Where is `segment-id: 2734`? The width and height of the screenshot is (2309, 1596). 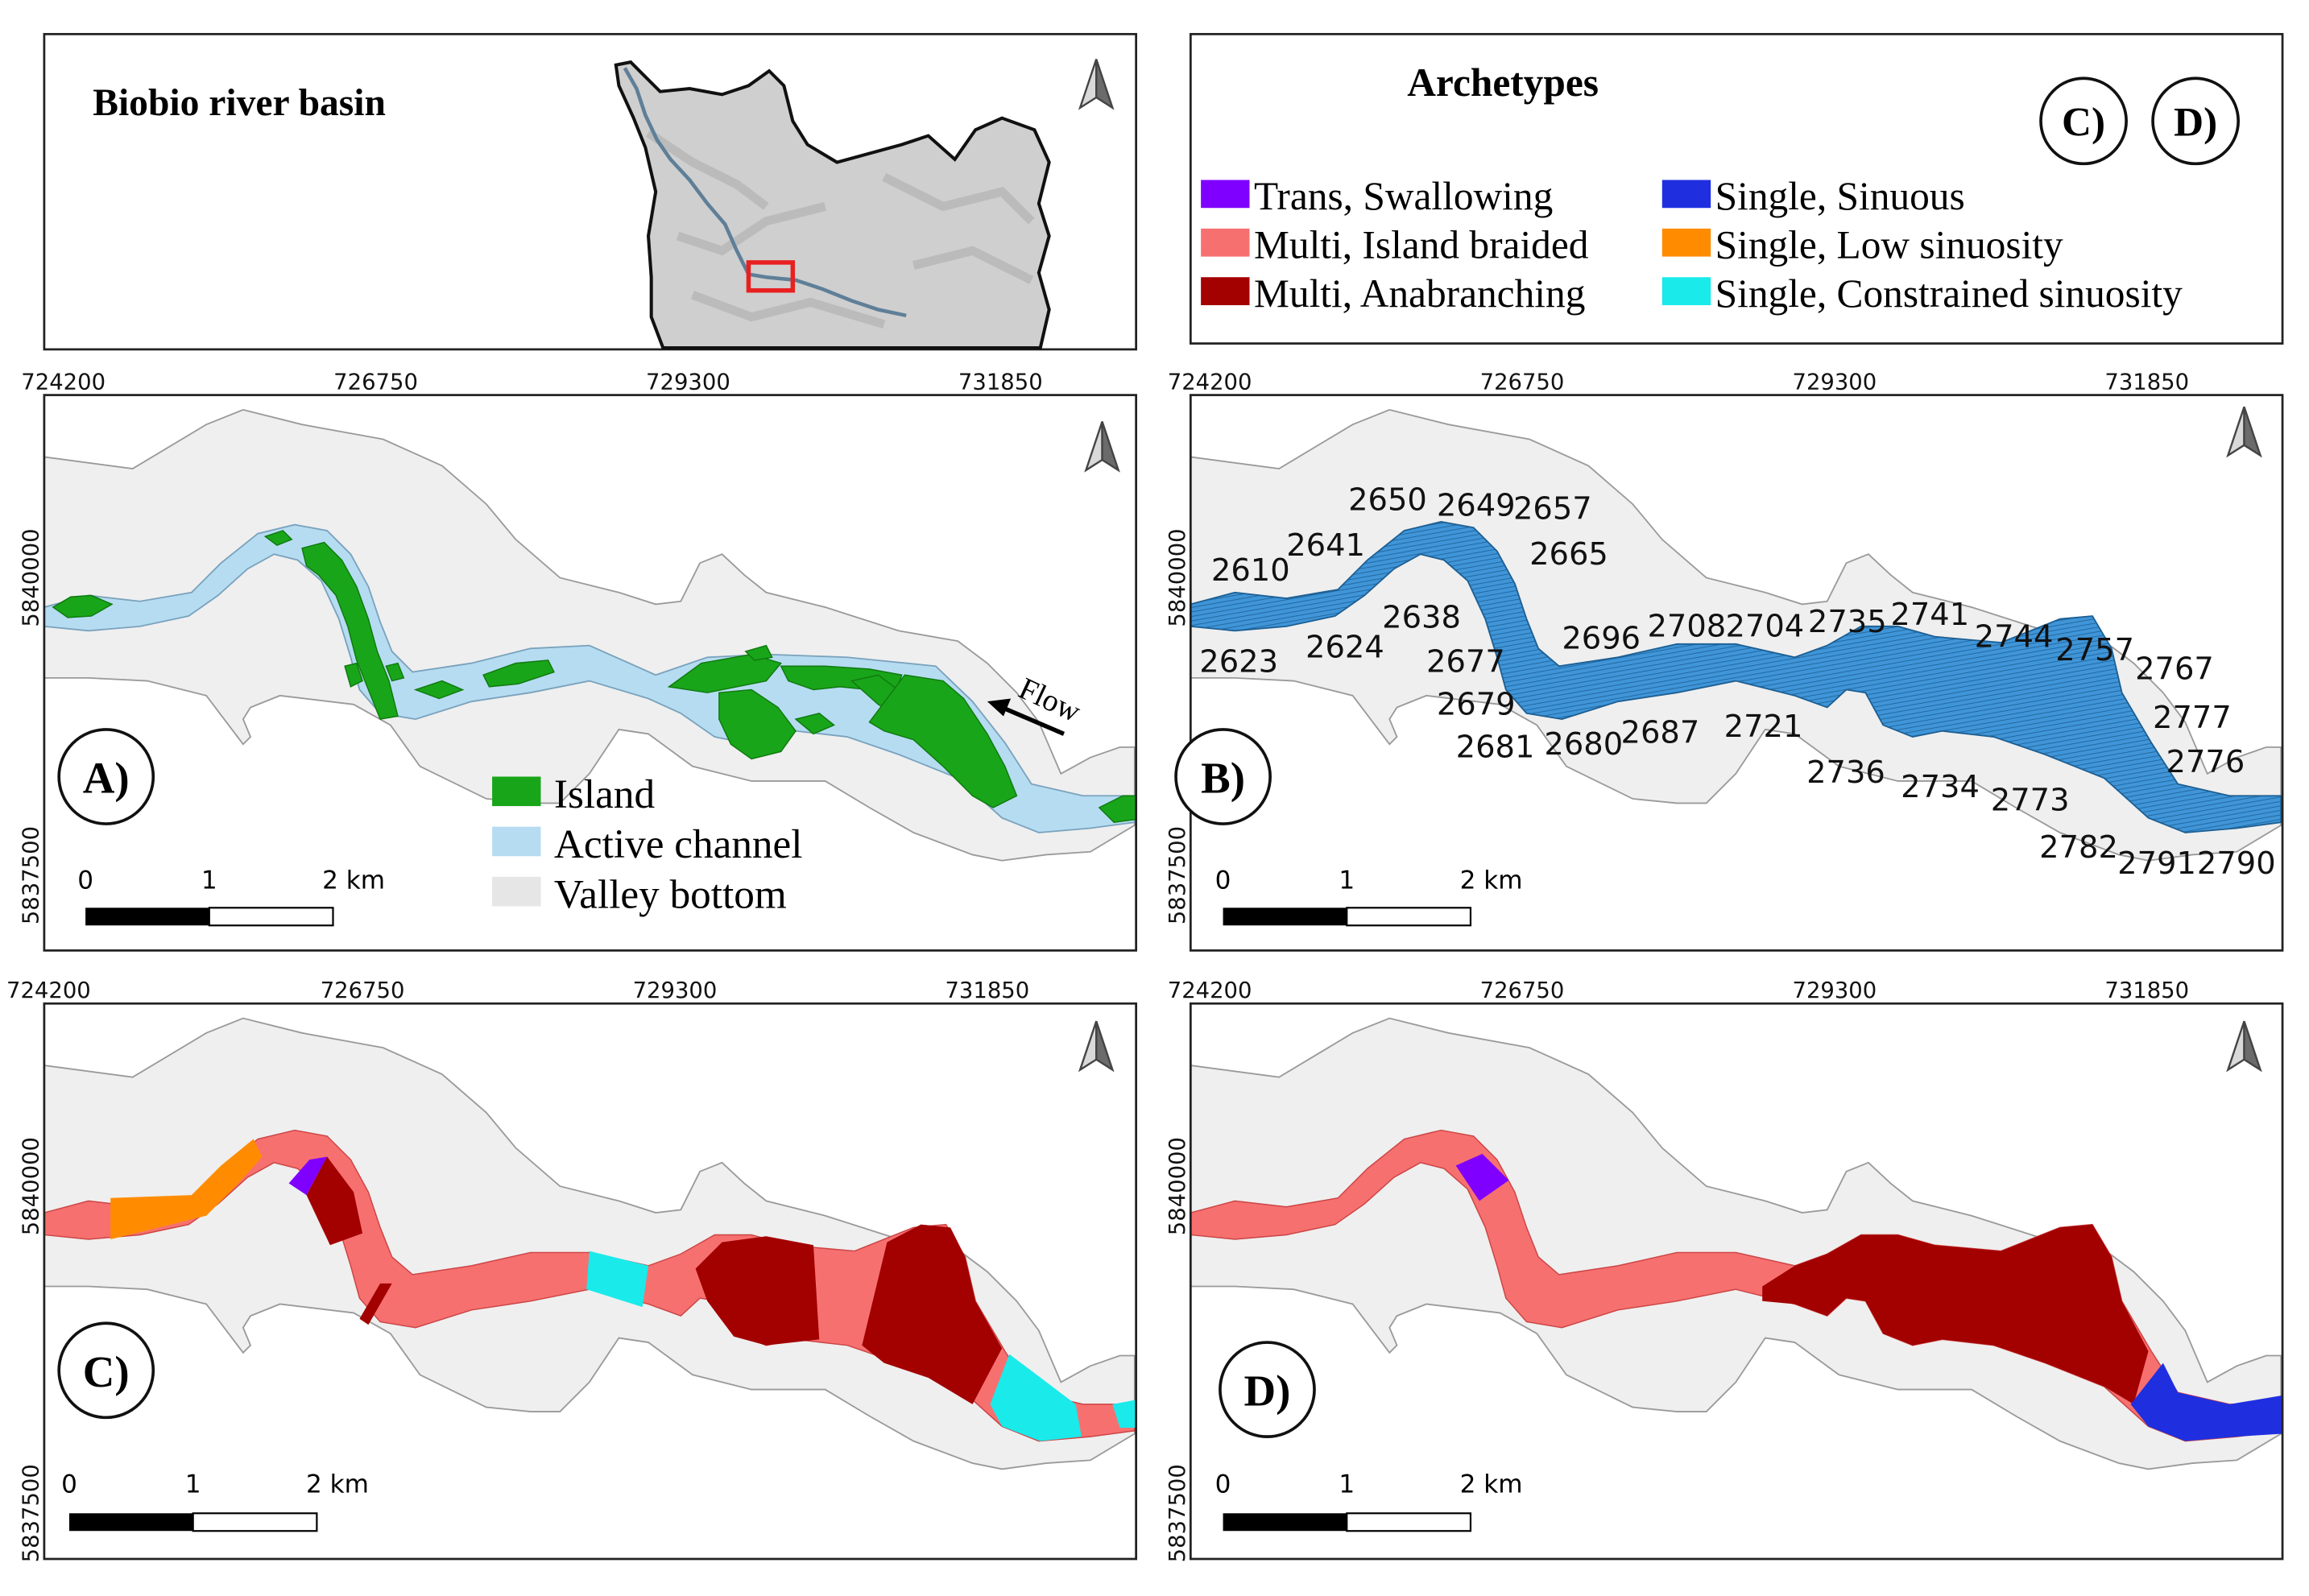 segment-id: 2734 is located at coordinates (1940, 787).